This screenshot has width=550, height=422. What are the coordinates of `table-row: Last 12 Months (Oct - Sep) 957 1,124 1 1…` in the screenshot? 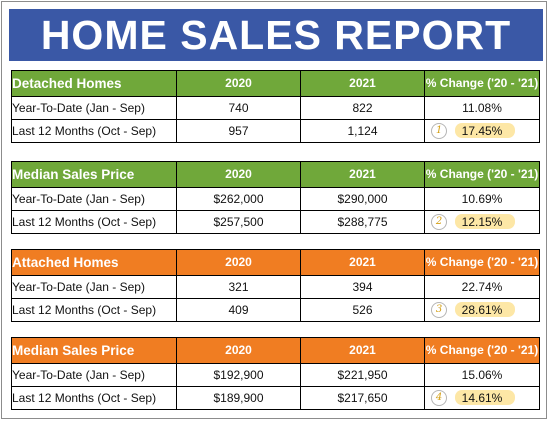 It's located at (275, 131).